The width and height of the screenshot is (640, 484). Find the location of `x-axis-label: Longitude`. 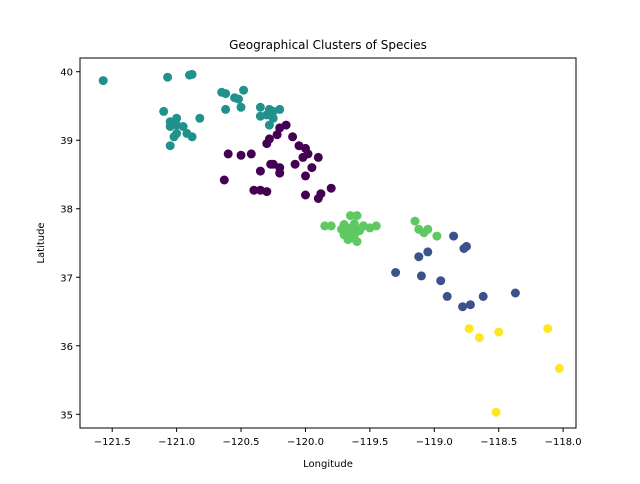

x-axis-label: Longitude is located at coordinates (328, 464).